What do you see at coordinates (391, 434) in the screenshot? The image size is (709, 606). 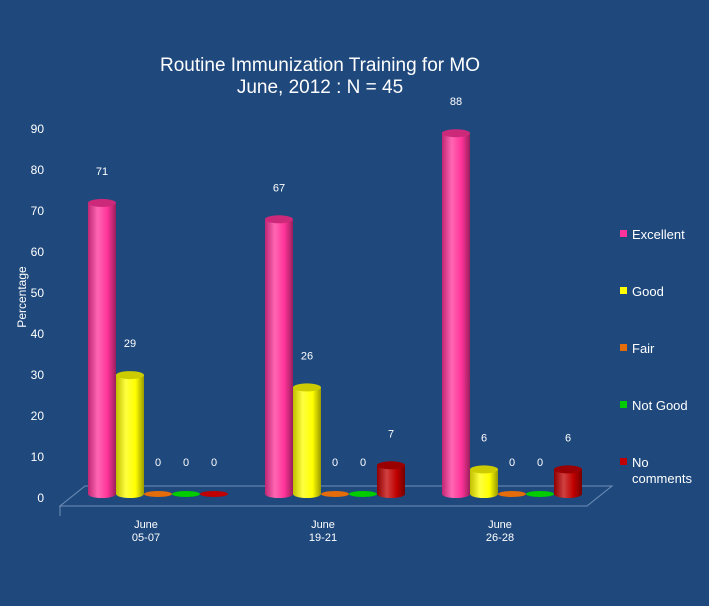 I see `data-label: 7` at bounding box center [391, 434].